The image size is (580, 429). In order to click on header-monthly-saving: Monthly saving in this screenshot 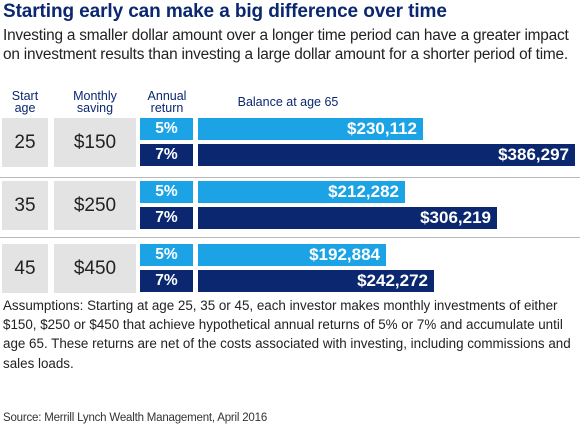, I will do `click(95, 102)`.